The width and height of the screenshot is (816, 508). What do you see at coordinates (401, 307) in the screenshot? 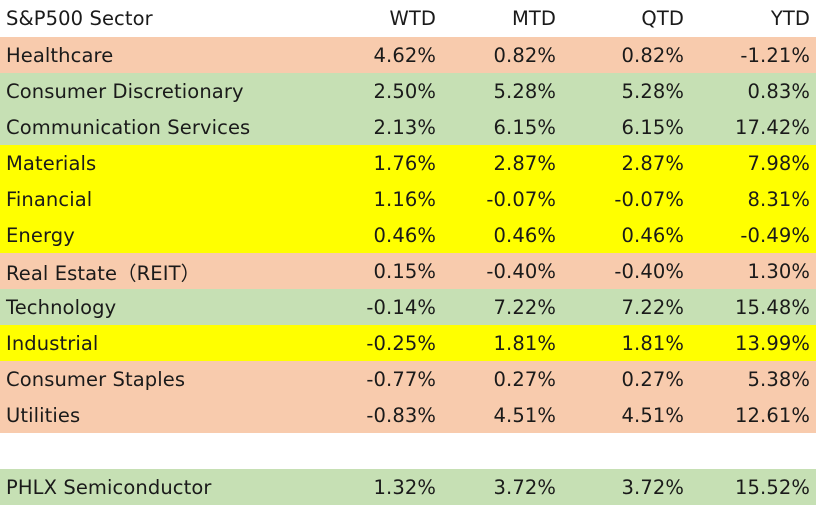
I see `wtd-value: -0.14%` at bounding box center [401, 307].